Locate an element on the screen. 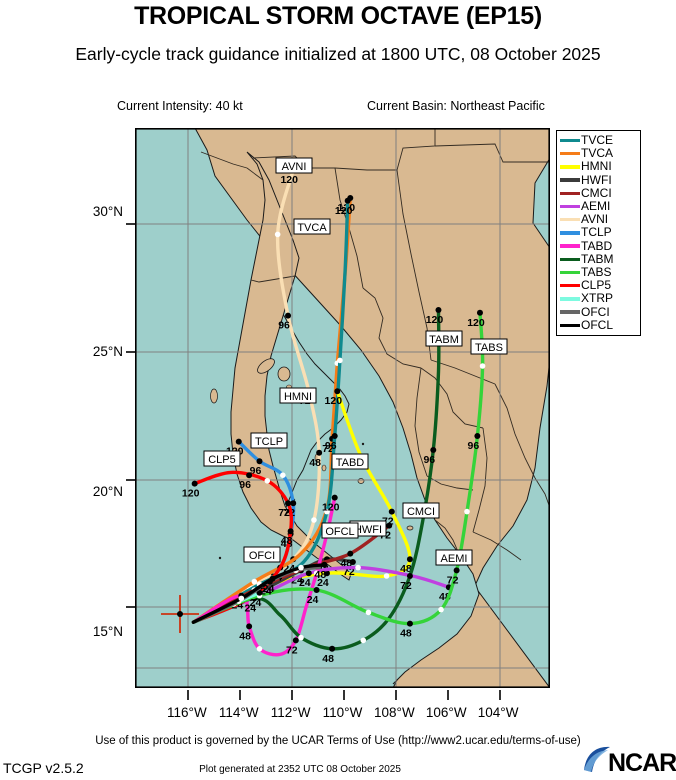 This screenshot has height=780, width=676. legend-item-tclp: TCLP is located at coordinates (599, 232).